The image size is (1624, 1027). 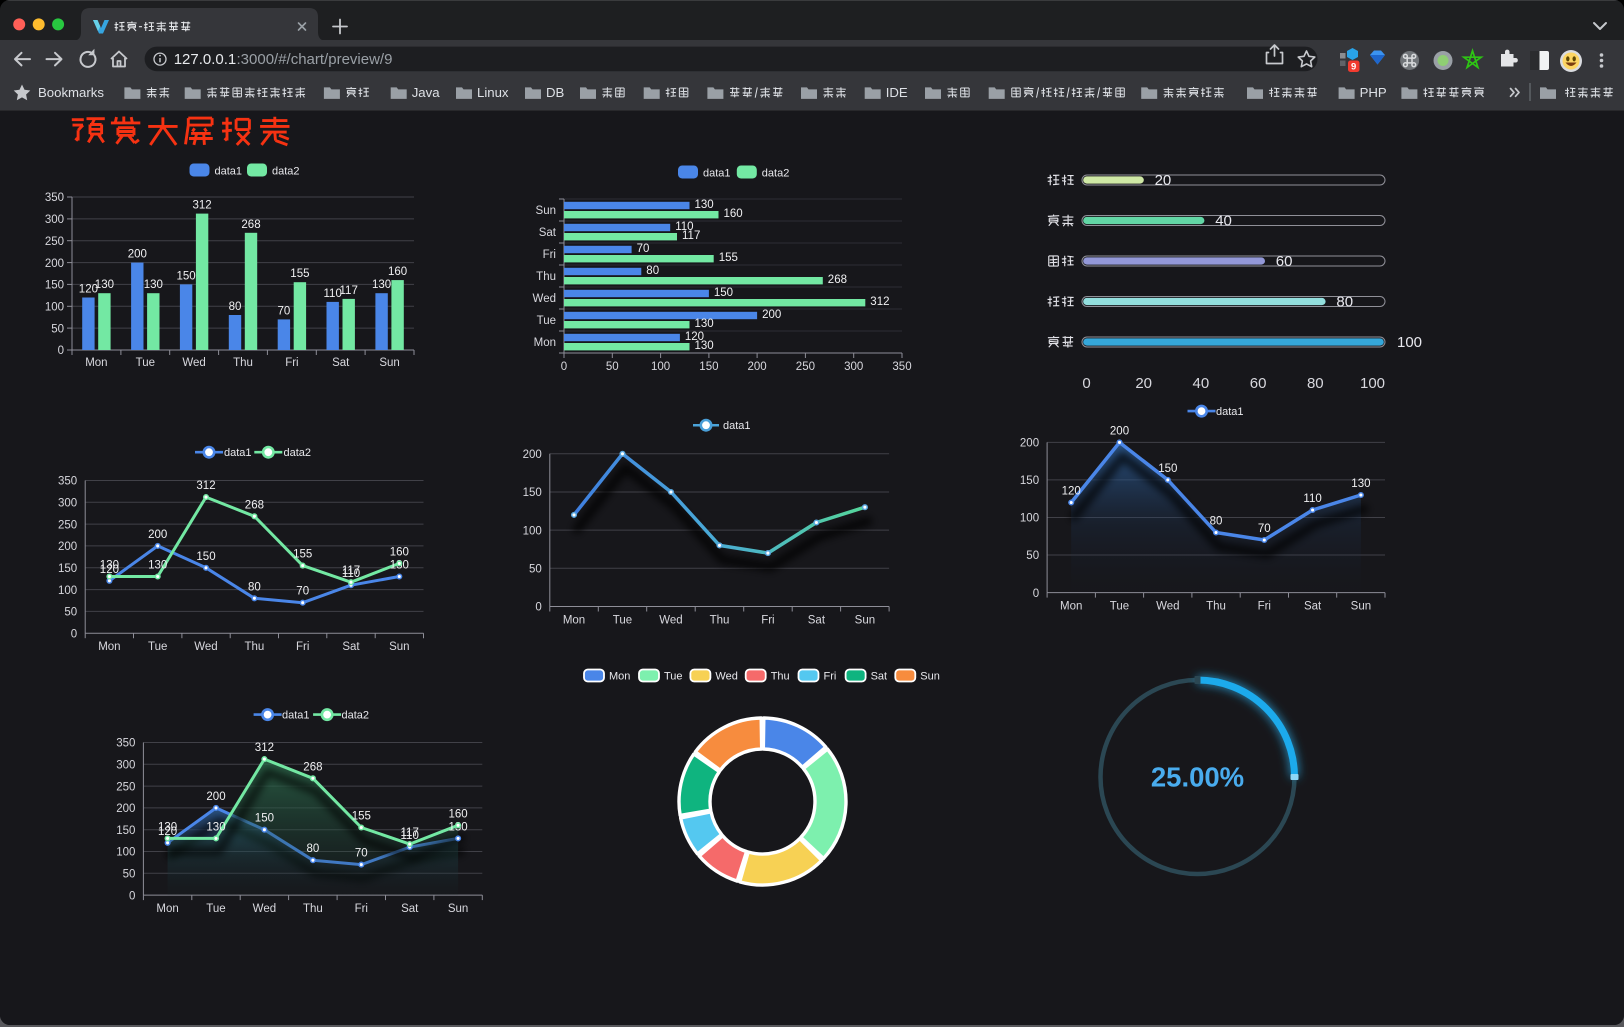 What do you see at coordinates (548, 233) in the screenshot?
I see `svg-text: Sat` at bounding box center [548, 233].